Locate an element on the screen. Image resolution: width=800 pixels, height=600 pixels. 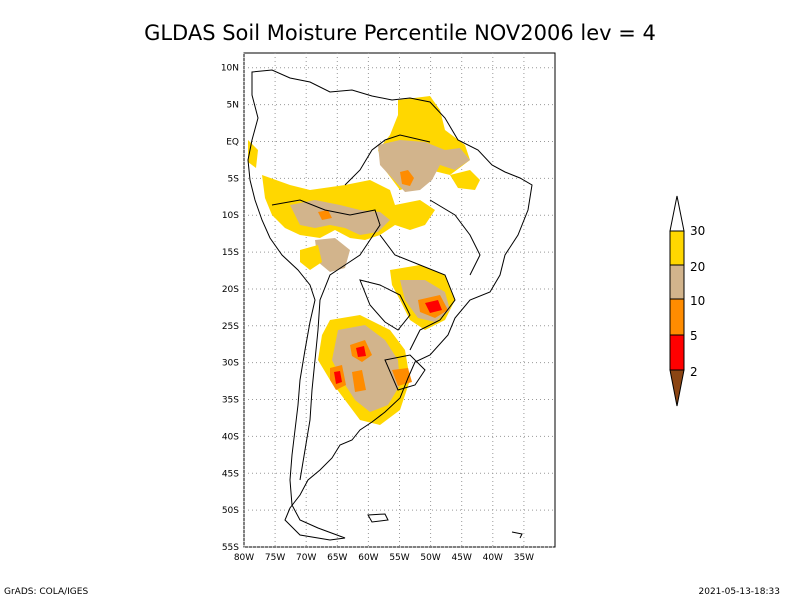
lat-tick-label: 50S is located at coordinates (230, 511).